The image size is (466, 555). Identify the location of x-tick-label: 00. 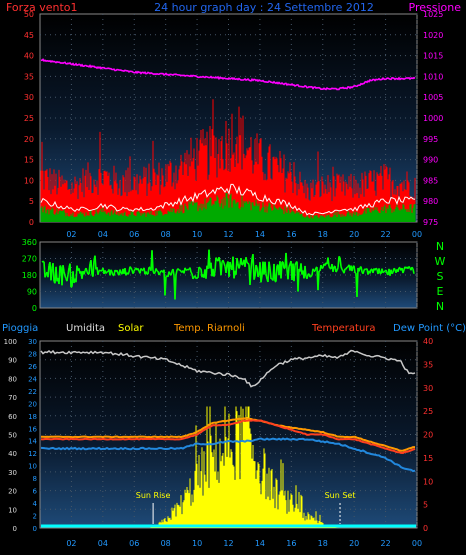
(417, 234).